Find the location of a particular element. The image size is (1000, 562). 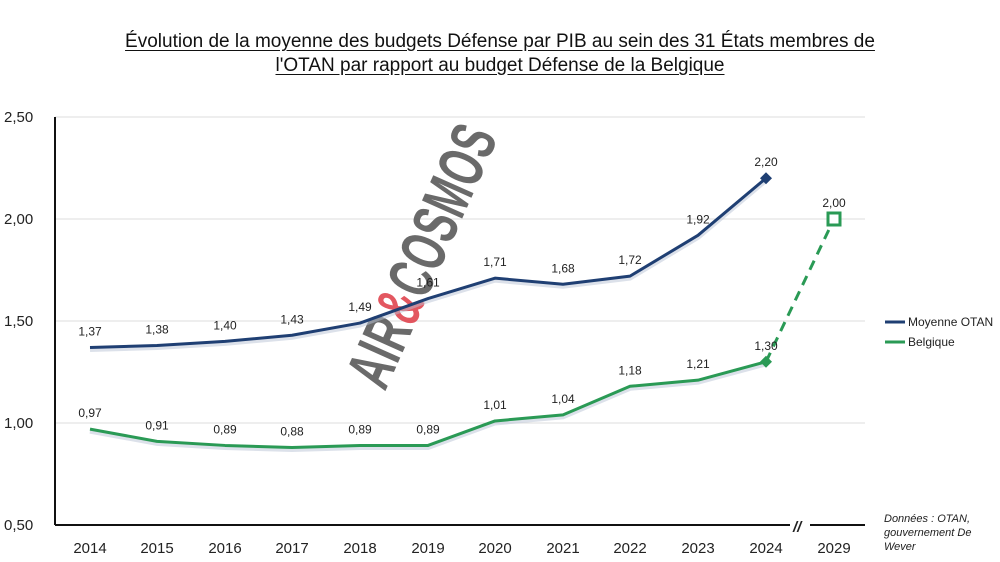

y-tick-label: 1,50 is located at coordinates (18, 321).